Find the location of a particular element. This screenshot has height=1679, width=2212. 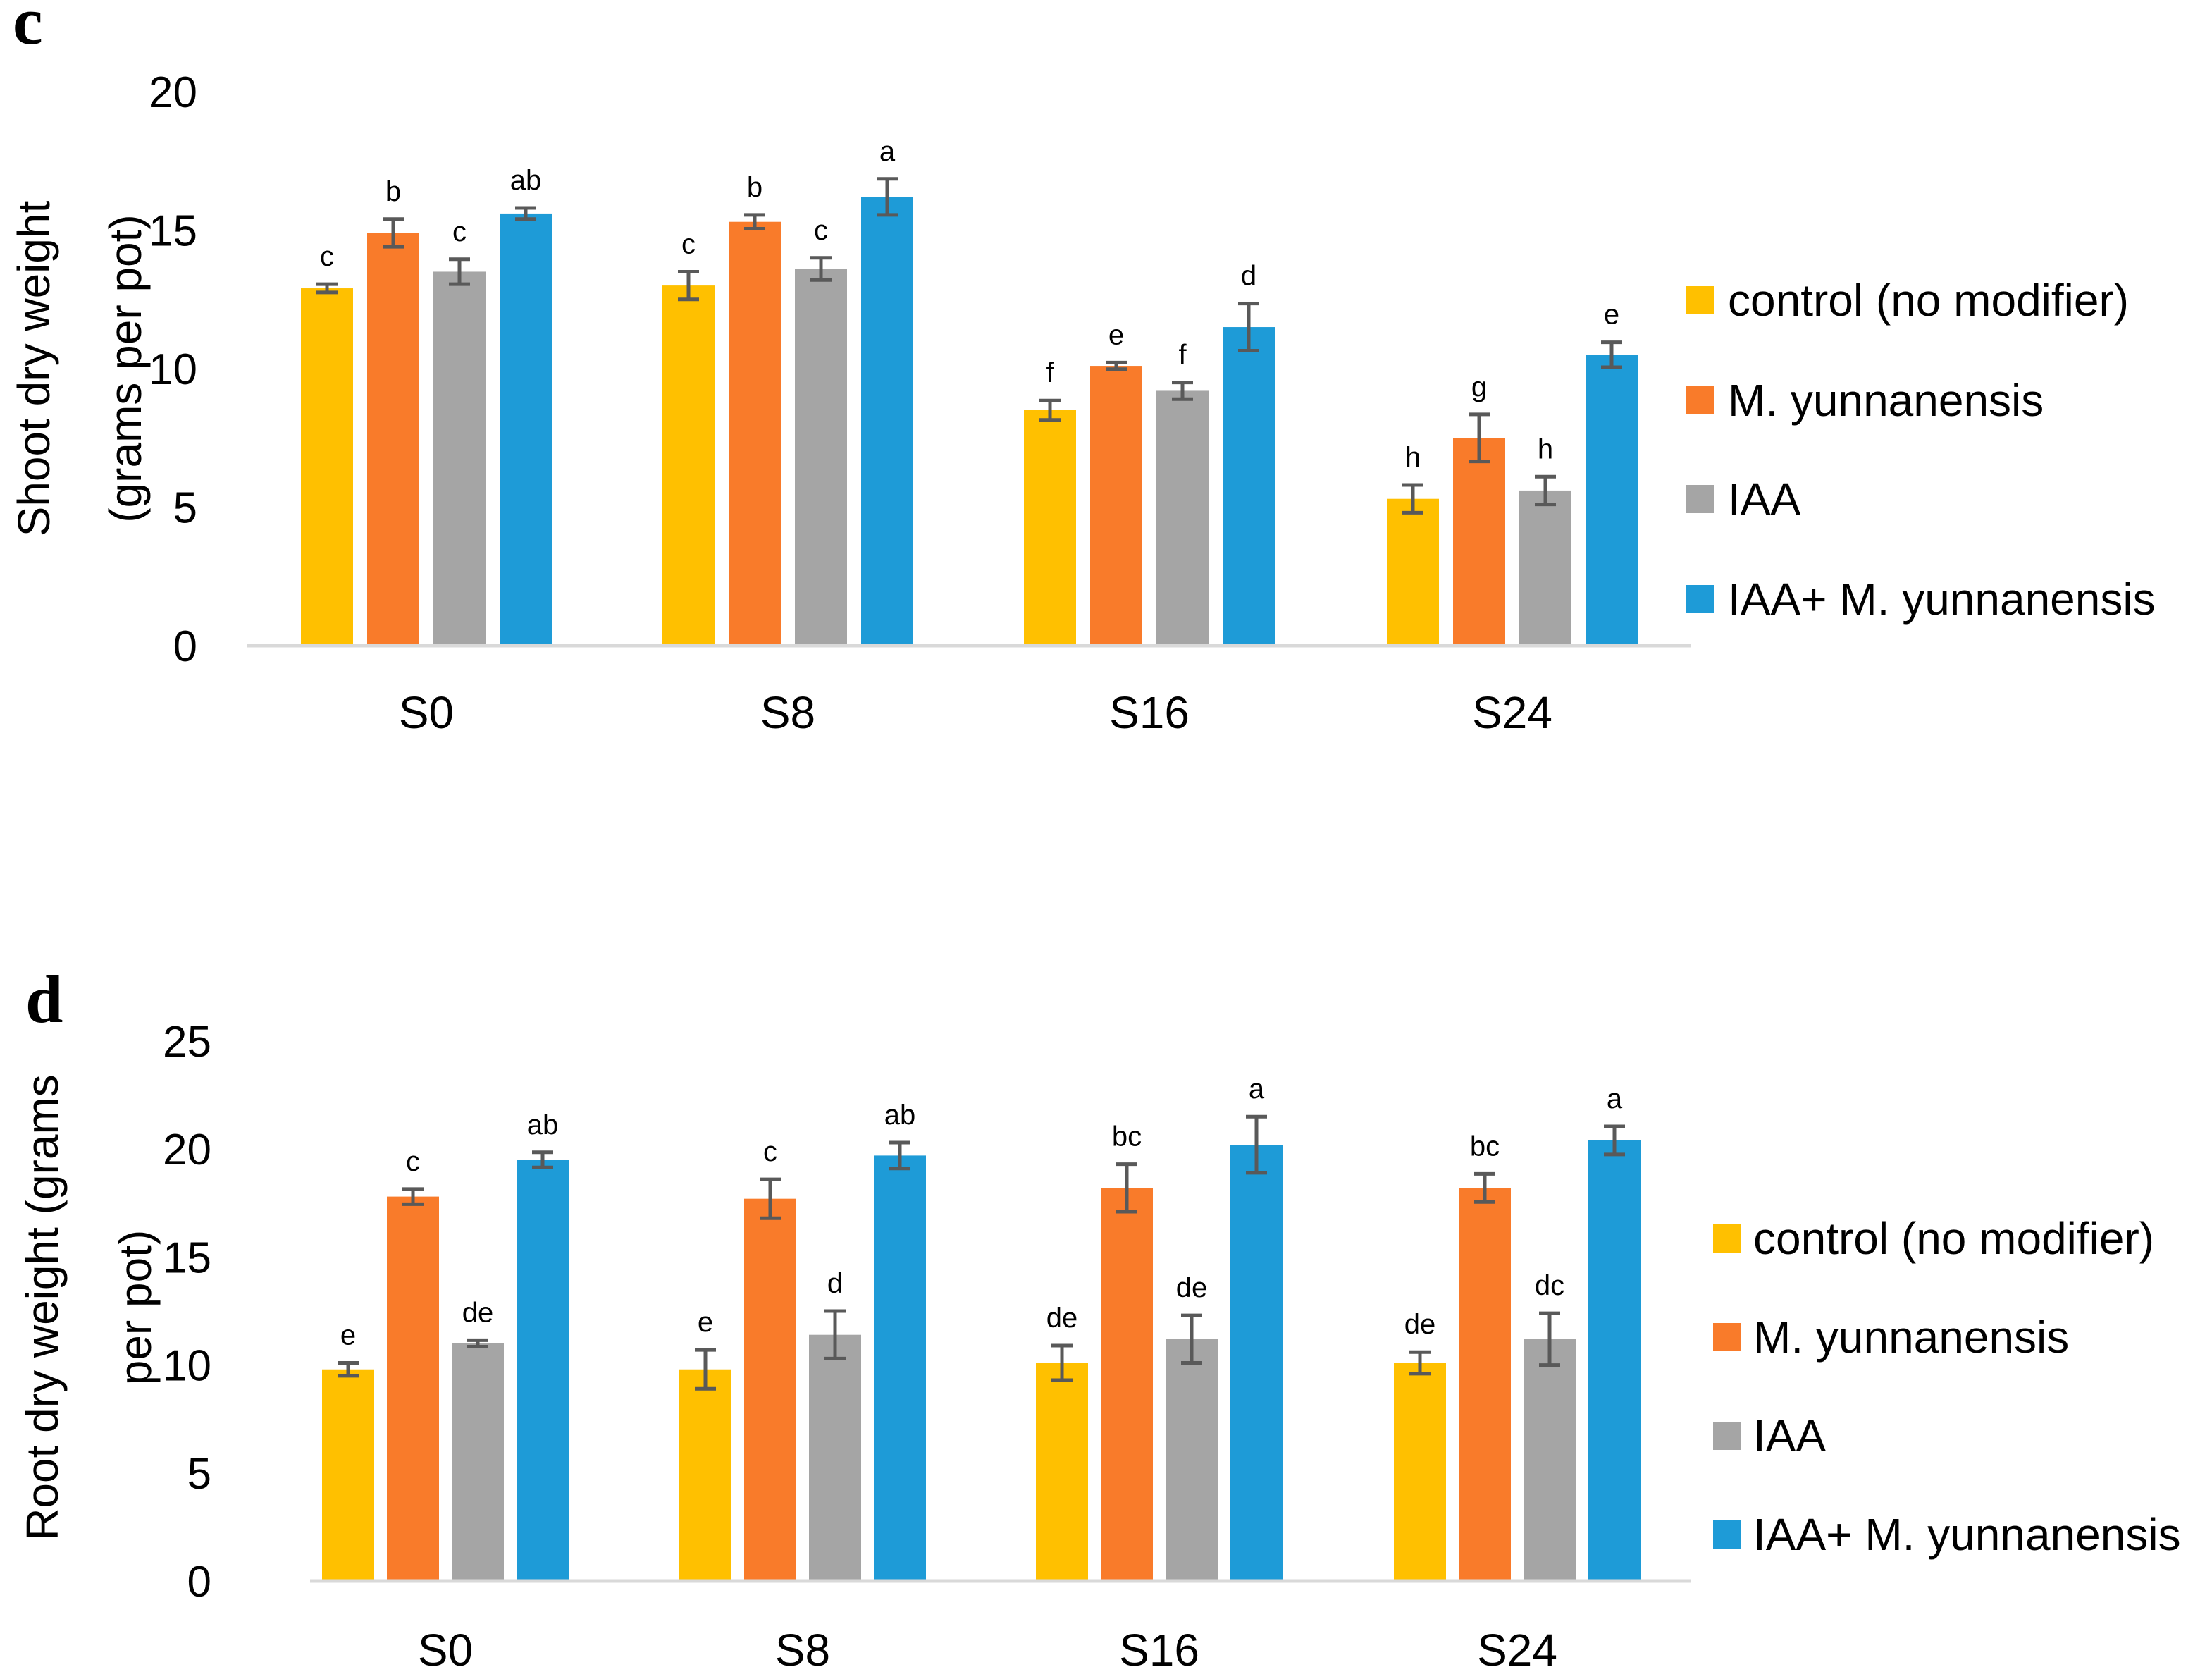

d-y-tick-label: 15 is located at coordinates (187, 1258).